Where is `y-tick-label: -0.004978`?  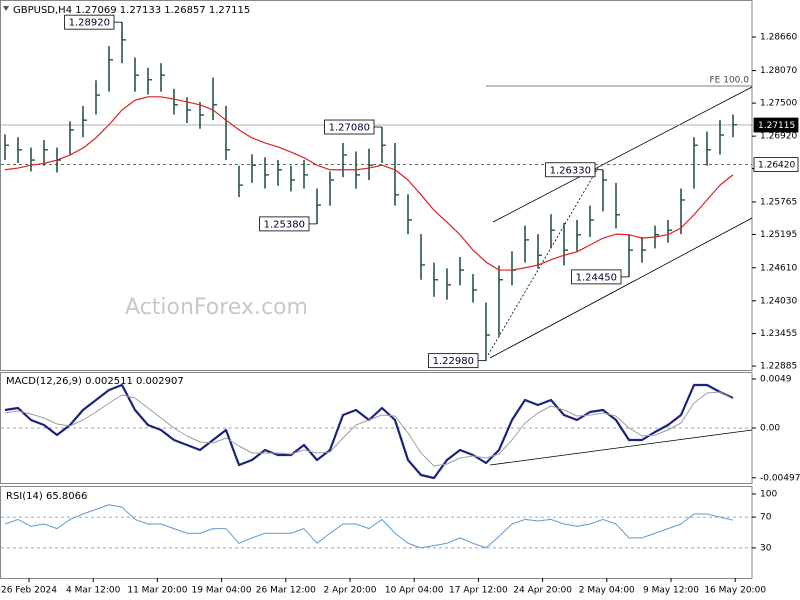
y-tick-label: -0.004978 is located at coordinates (780, 478).